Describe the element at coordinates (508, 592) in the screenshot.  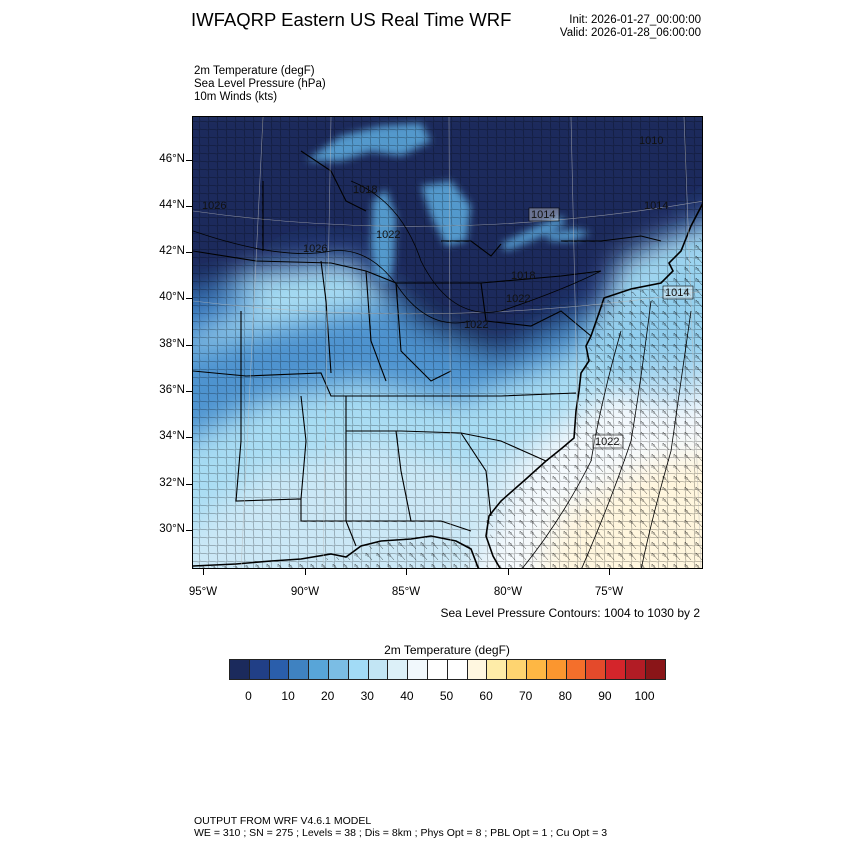
I see `lon-label: 80°W` at that location.